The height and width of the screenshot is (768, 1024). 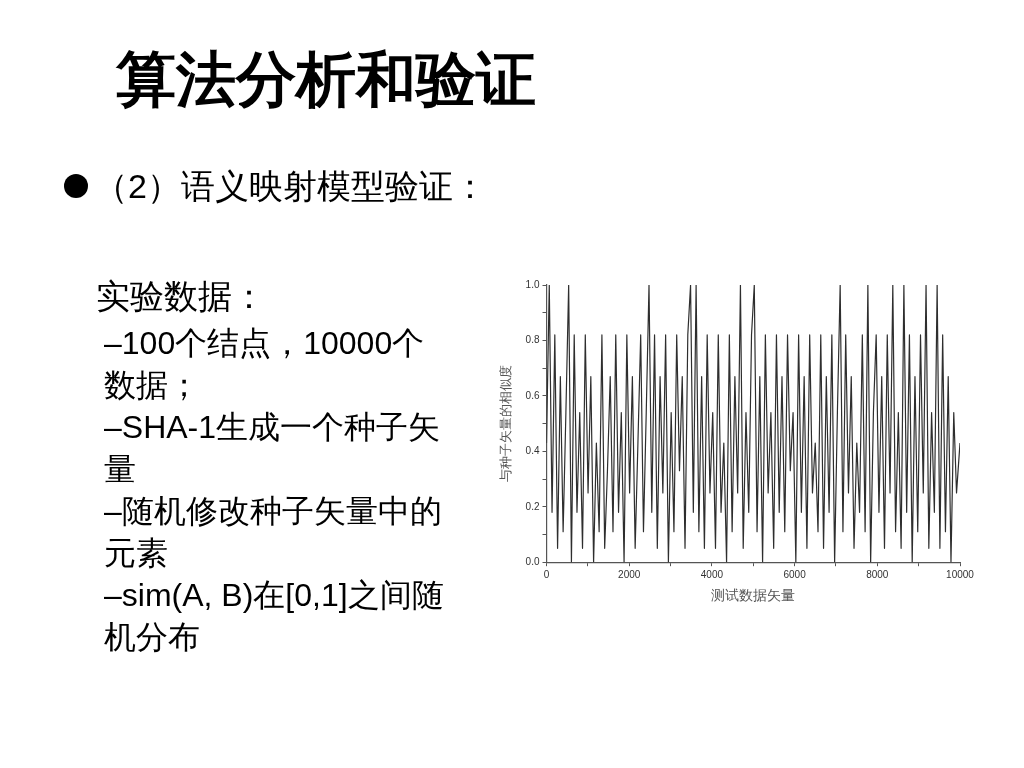 I want to click on text: –100个结点，10000个数据；, so click(x=265, y=364).